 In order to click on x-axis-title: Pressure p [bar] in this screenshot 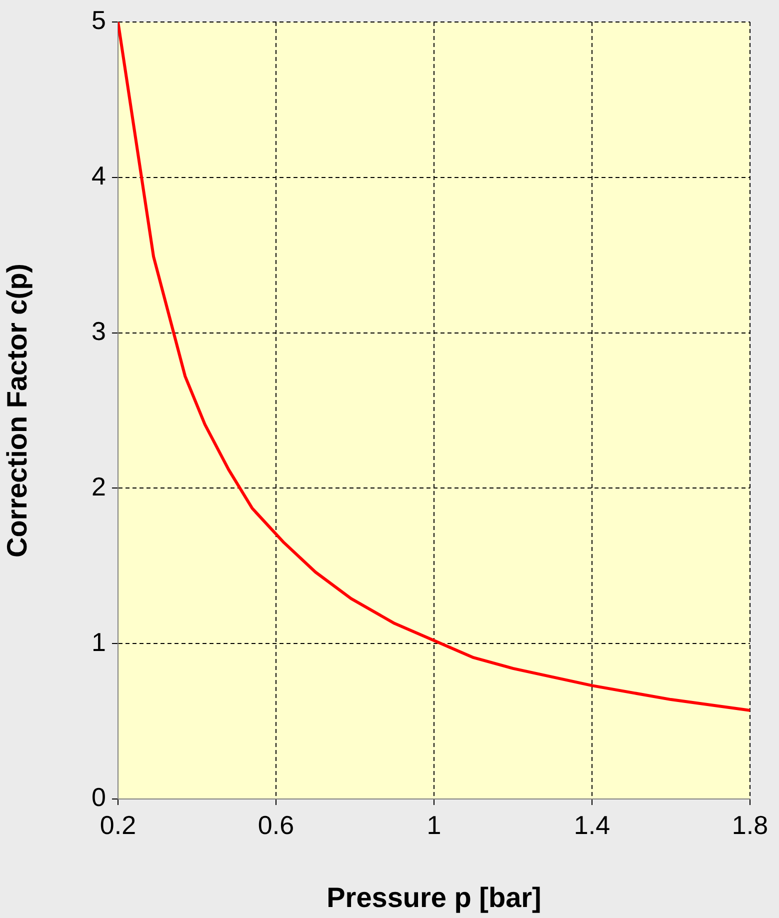, I will do `click(434, 897)`.